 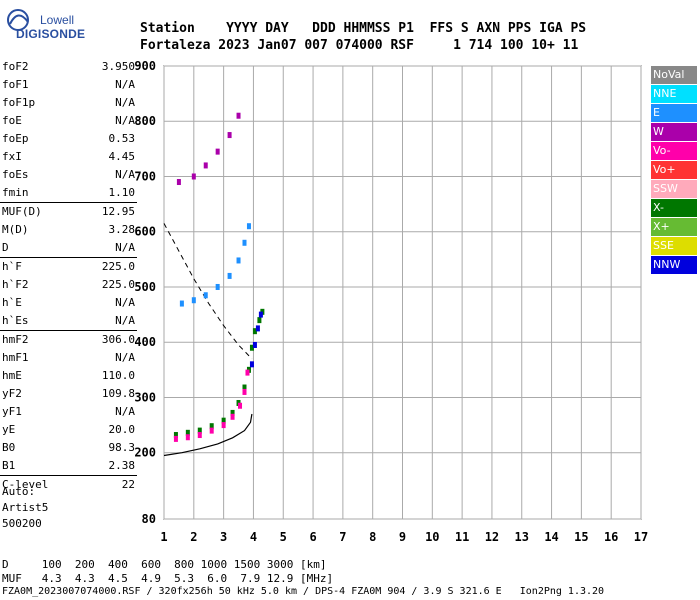 What do you see at coordinates (15, 66) in the screenshot?
I see `param-label: foF2` at bounding box center [15, 66].